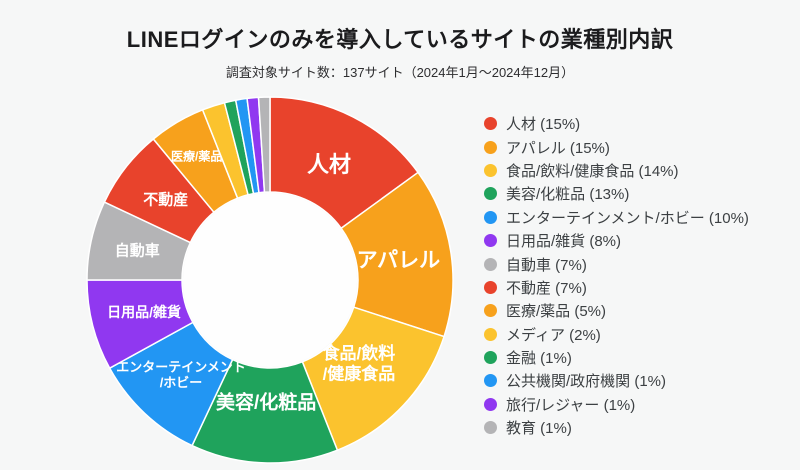 The width and height of the screenshot is (800, 470). I want to click on slice-label: 美容/化粧品, so click(266, 402).